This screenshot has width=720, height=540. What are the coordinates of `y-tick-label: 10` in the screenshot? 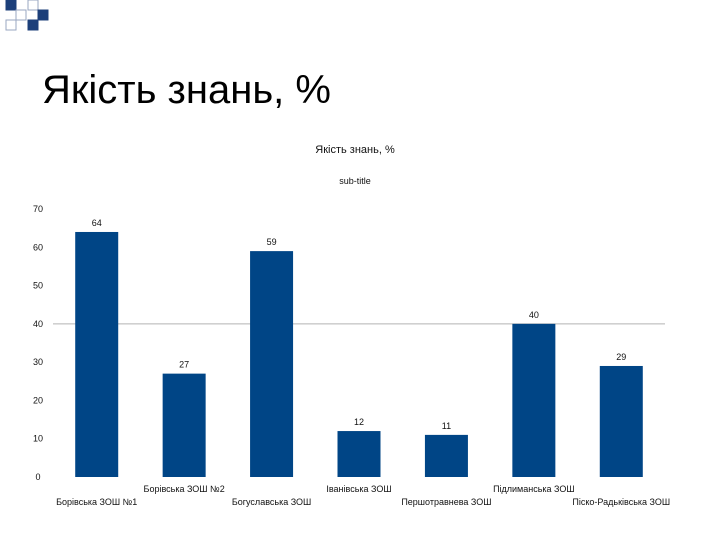 It's located at (38, 439).